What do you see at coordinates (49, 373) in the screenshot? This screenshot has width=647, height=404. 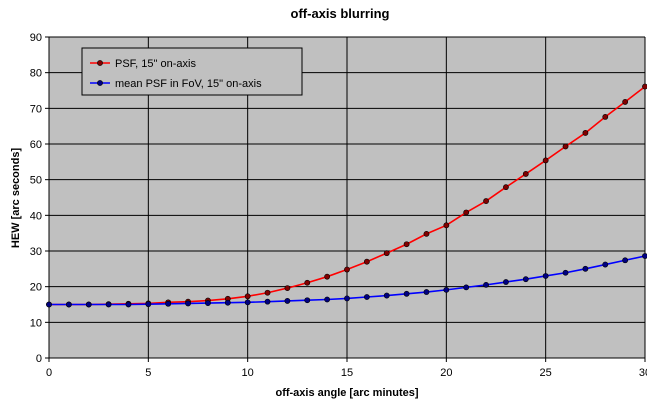 I see `x-tick-label: 0` at bounding box center [49, 373].